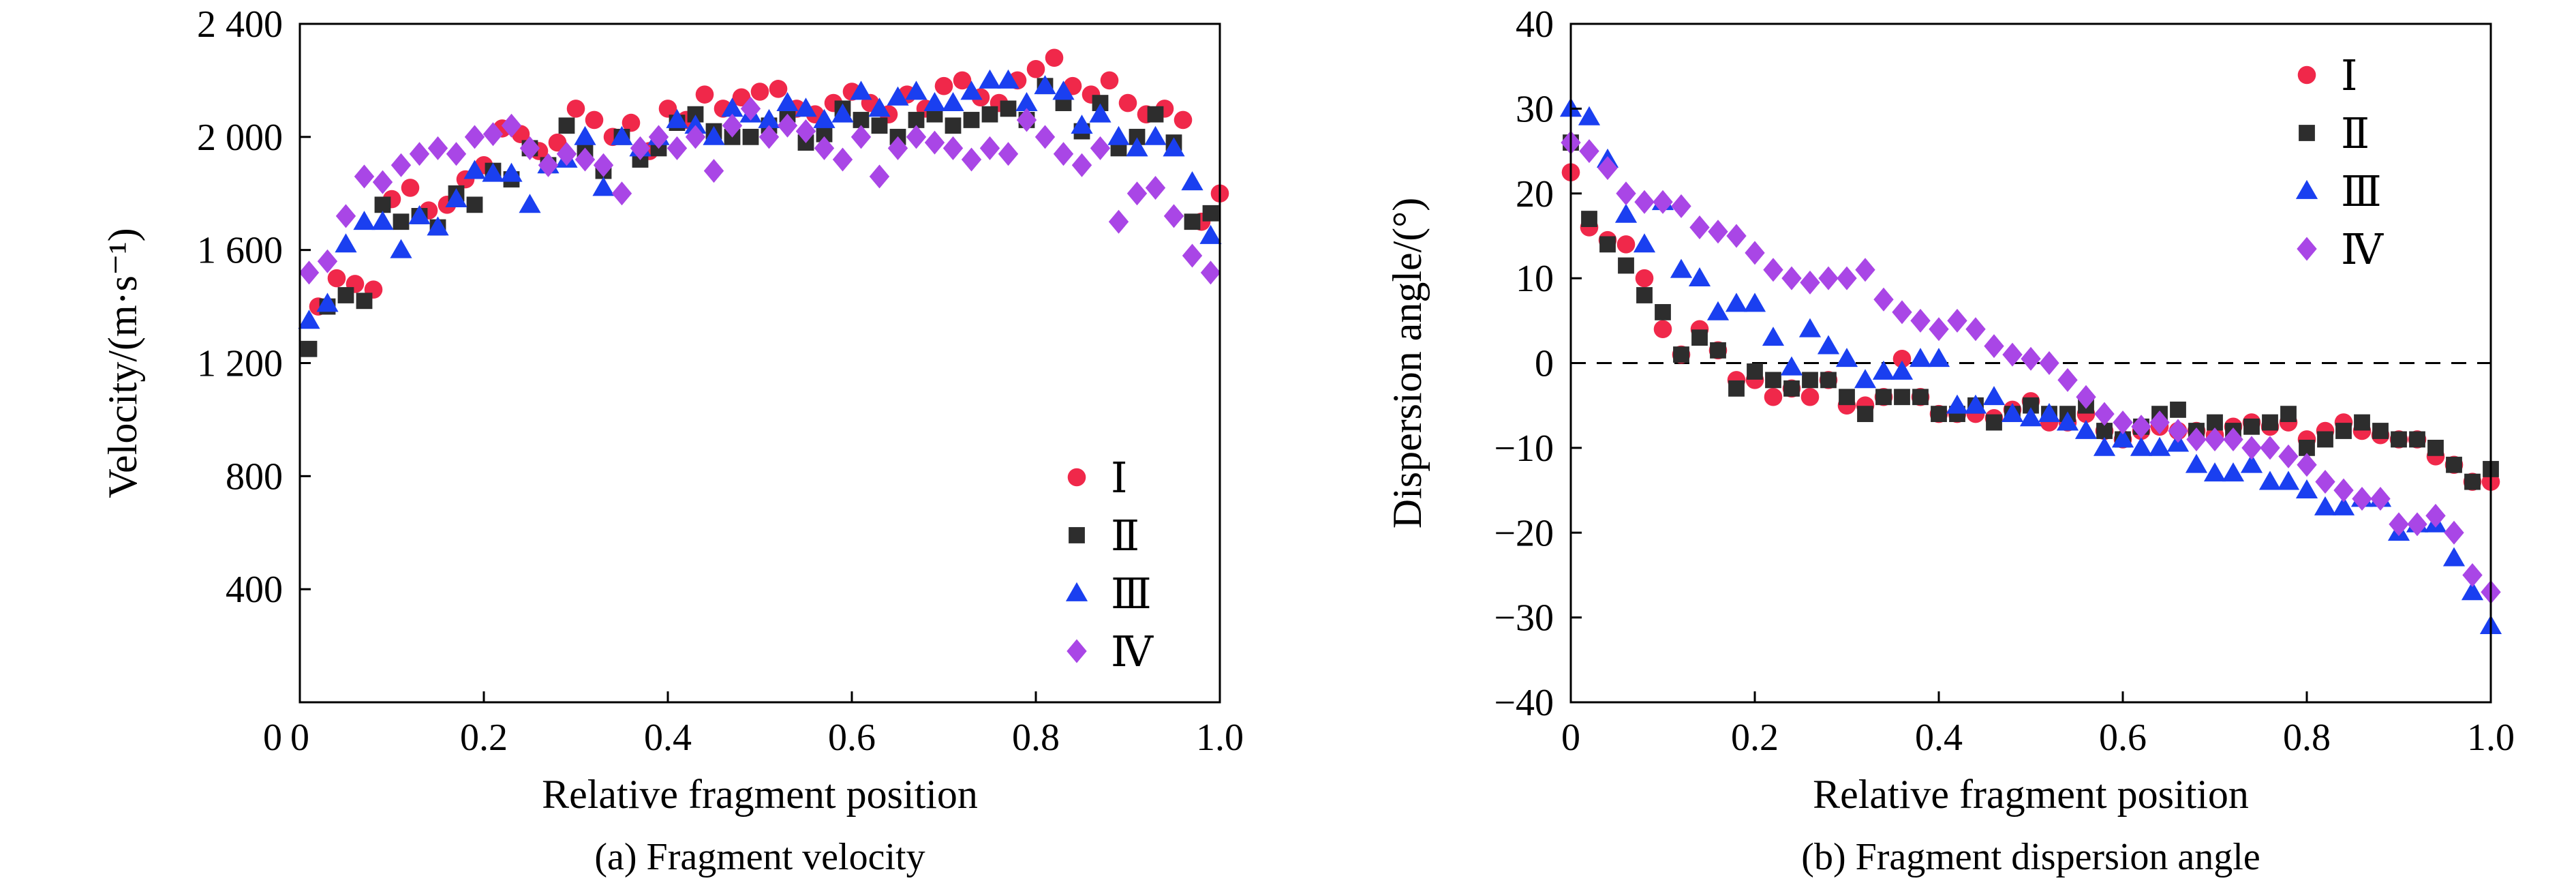 The image size is (2576, 885). What do you see at coordinates (2123, 738) in the screenshot?
I see `x-tick-label: 0.6` at bounding box center [2123, 738].